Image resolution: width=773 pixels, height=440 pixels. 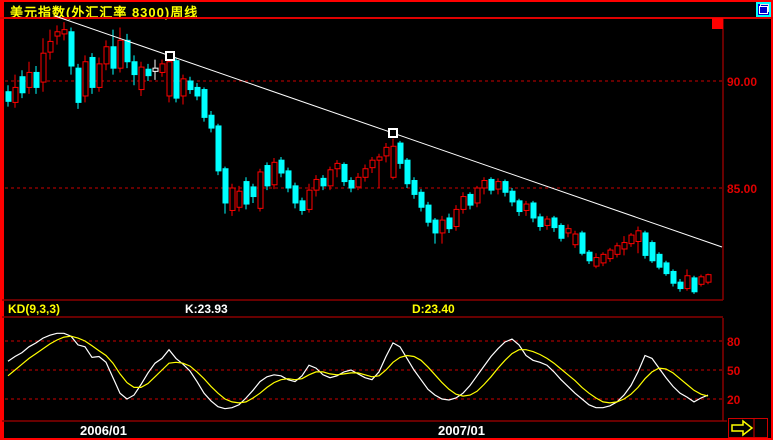 I want to click on date-label-2006: 2006/01, so click(x=103, y=430).